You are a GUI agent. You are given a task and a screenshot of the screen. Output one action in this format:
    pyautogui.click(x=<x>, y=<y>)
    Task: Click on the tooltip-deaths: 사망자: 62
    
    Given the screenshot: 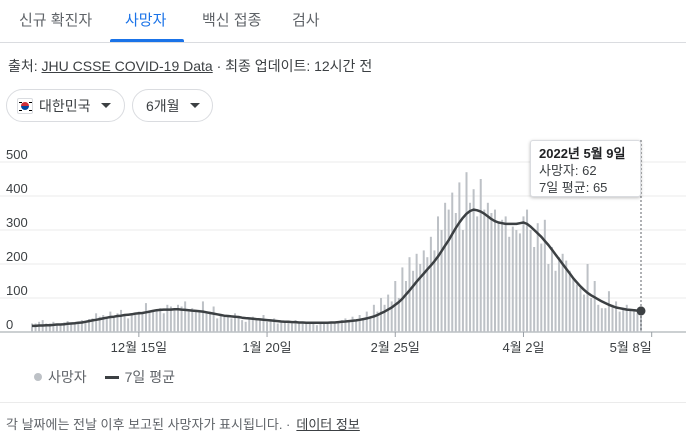 What is the action you would take?
    pyautogui.click(x=568, y=170)
    